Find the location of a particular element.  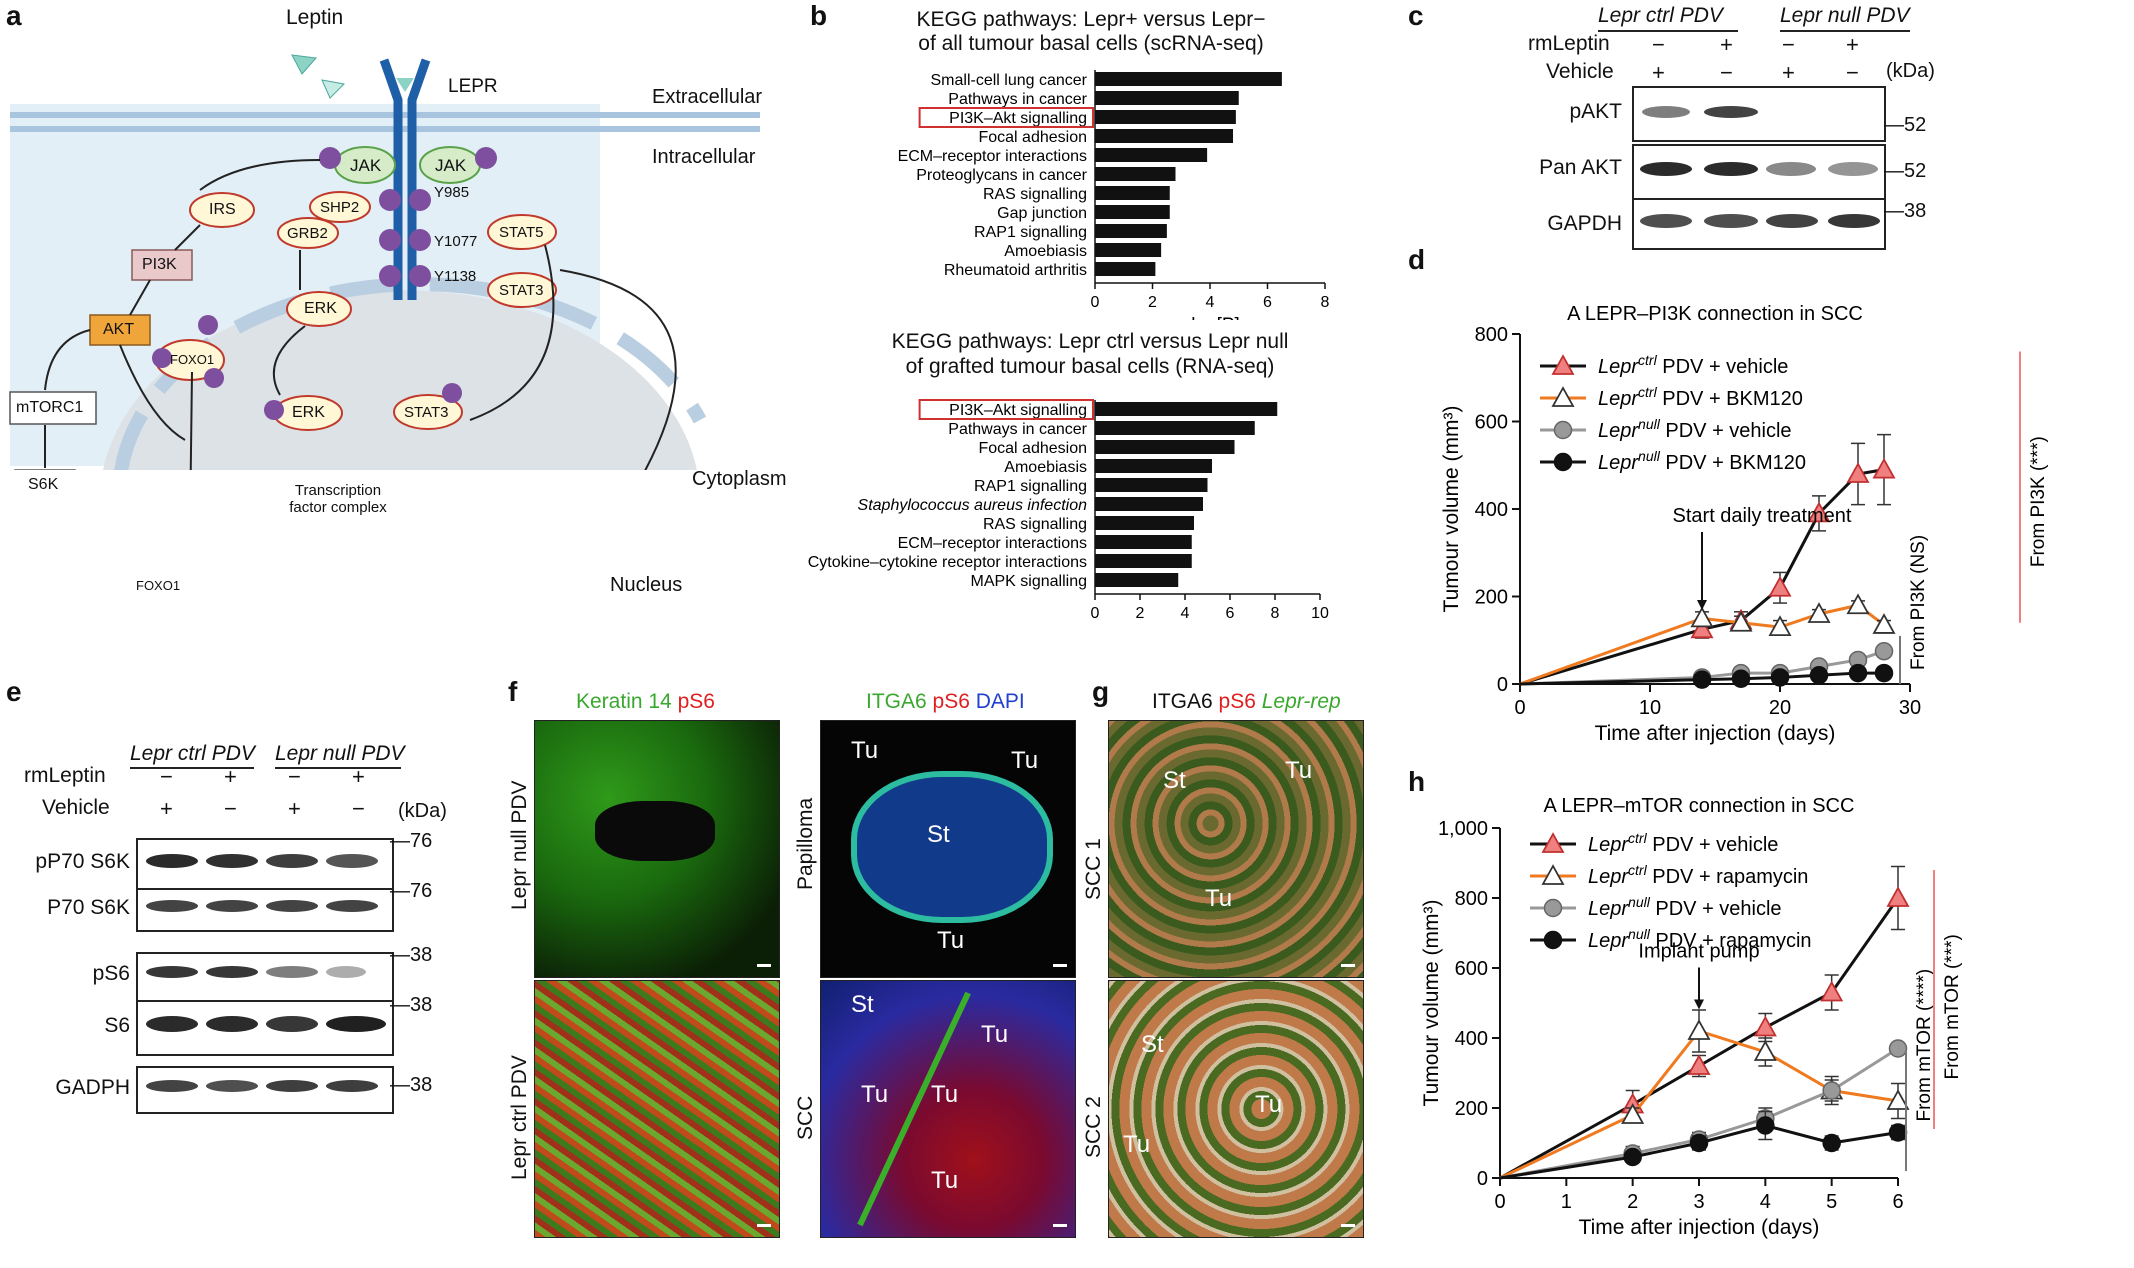

bar-category-label: RAP1 signalling is located at coordinates (1030, 232).